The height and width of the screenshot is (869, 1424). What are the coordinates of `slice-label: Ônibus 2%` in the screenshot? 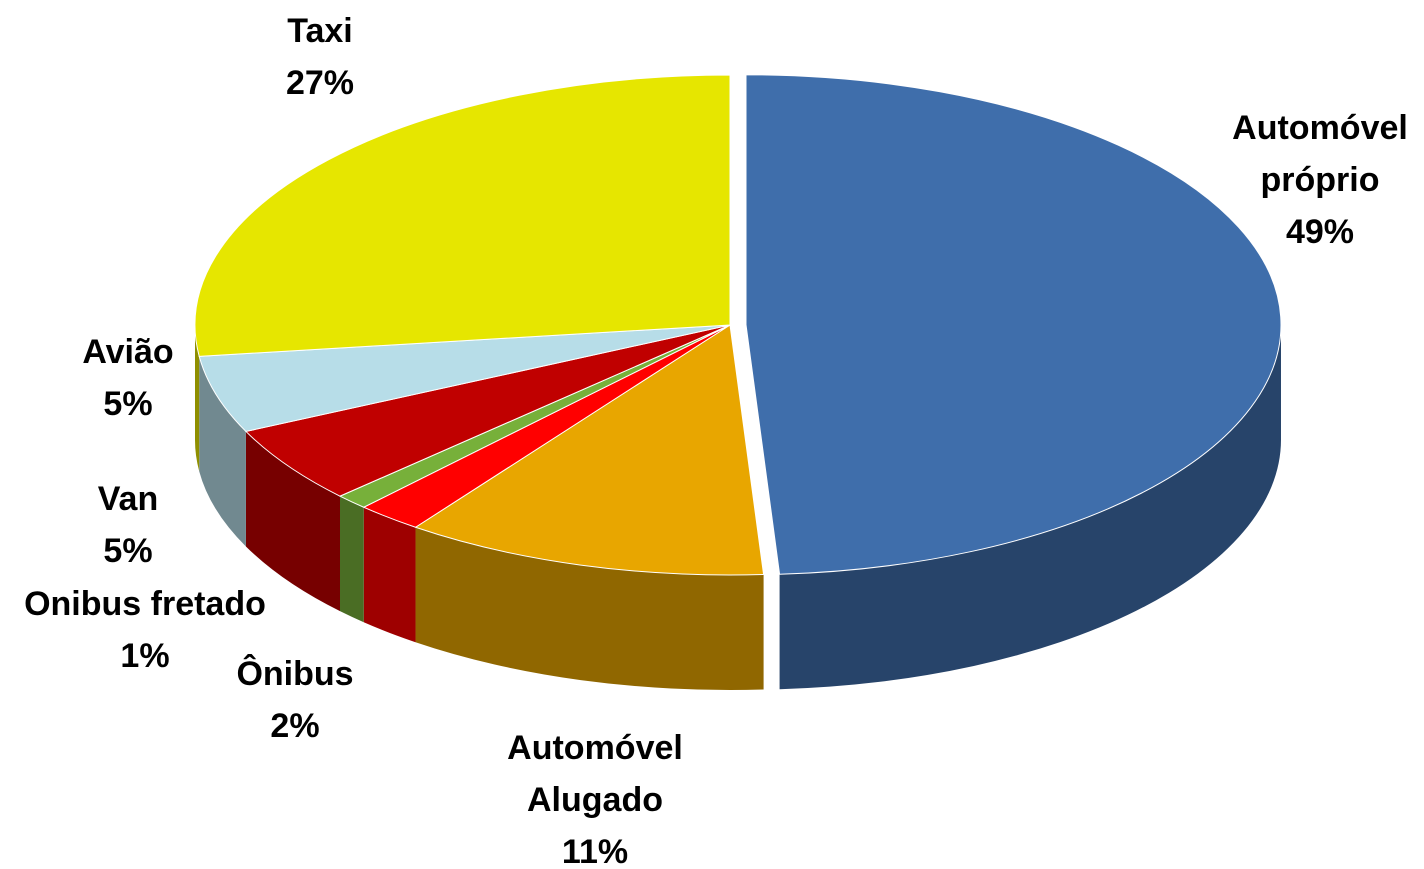 It's located at (295, 700).